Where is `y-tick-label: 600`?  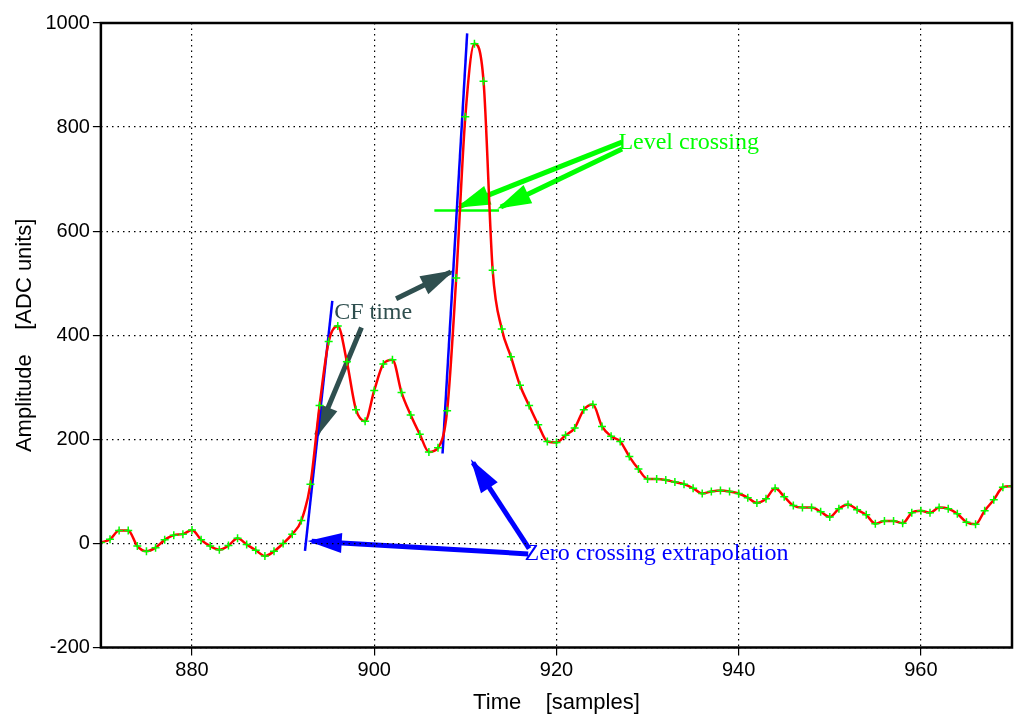 y-tick-label: 600 is located at coordinates (73, 229).